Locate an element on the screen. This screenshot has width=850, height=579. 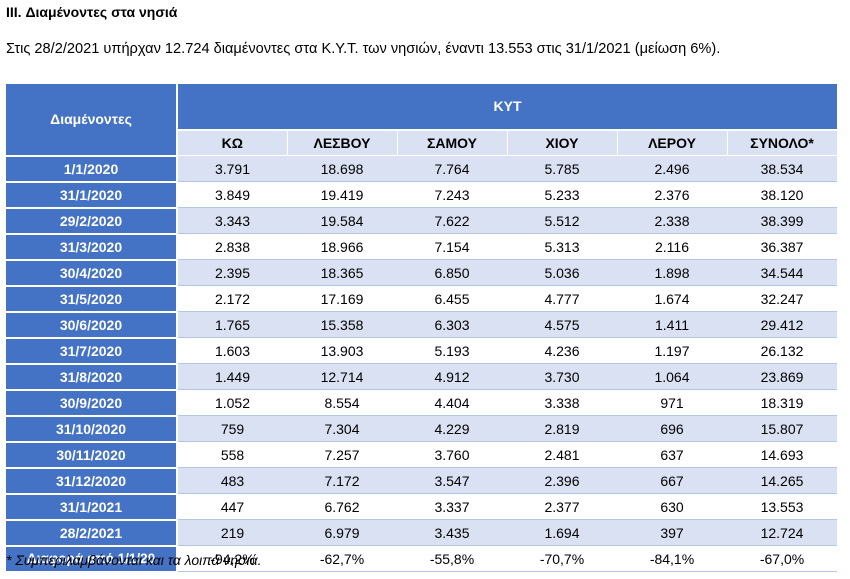
table-cell: 17.169 is located at coordinates (342, 298).